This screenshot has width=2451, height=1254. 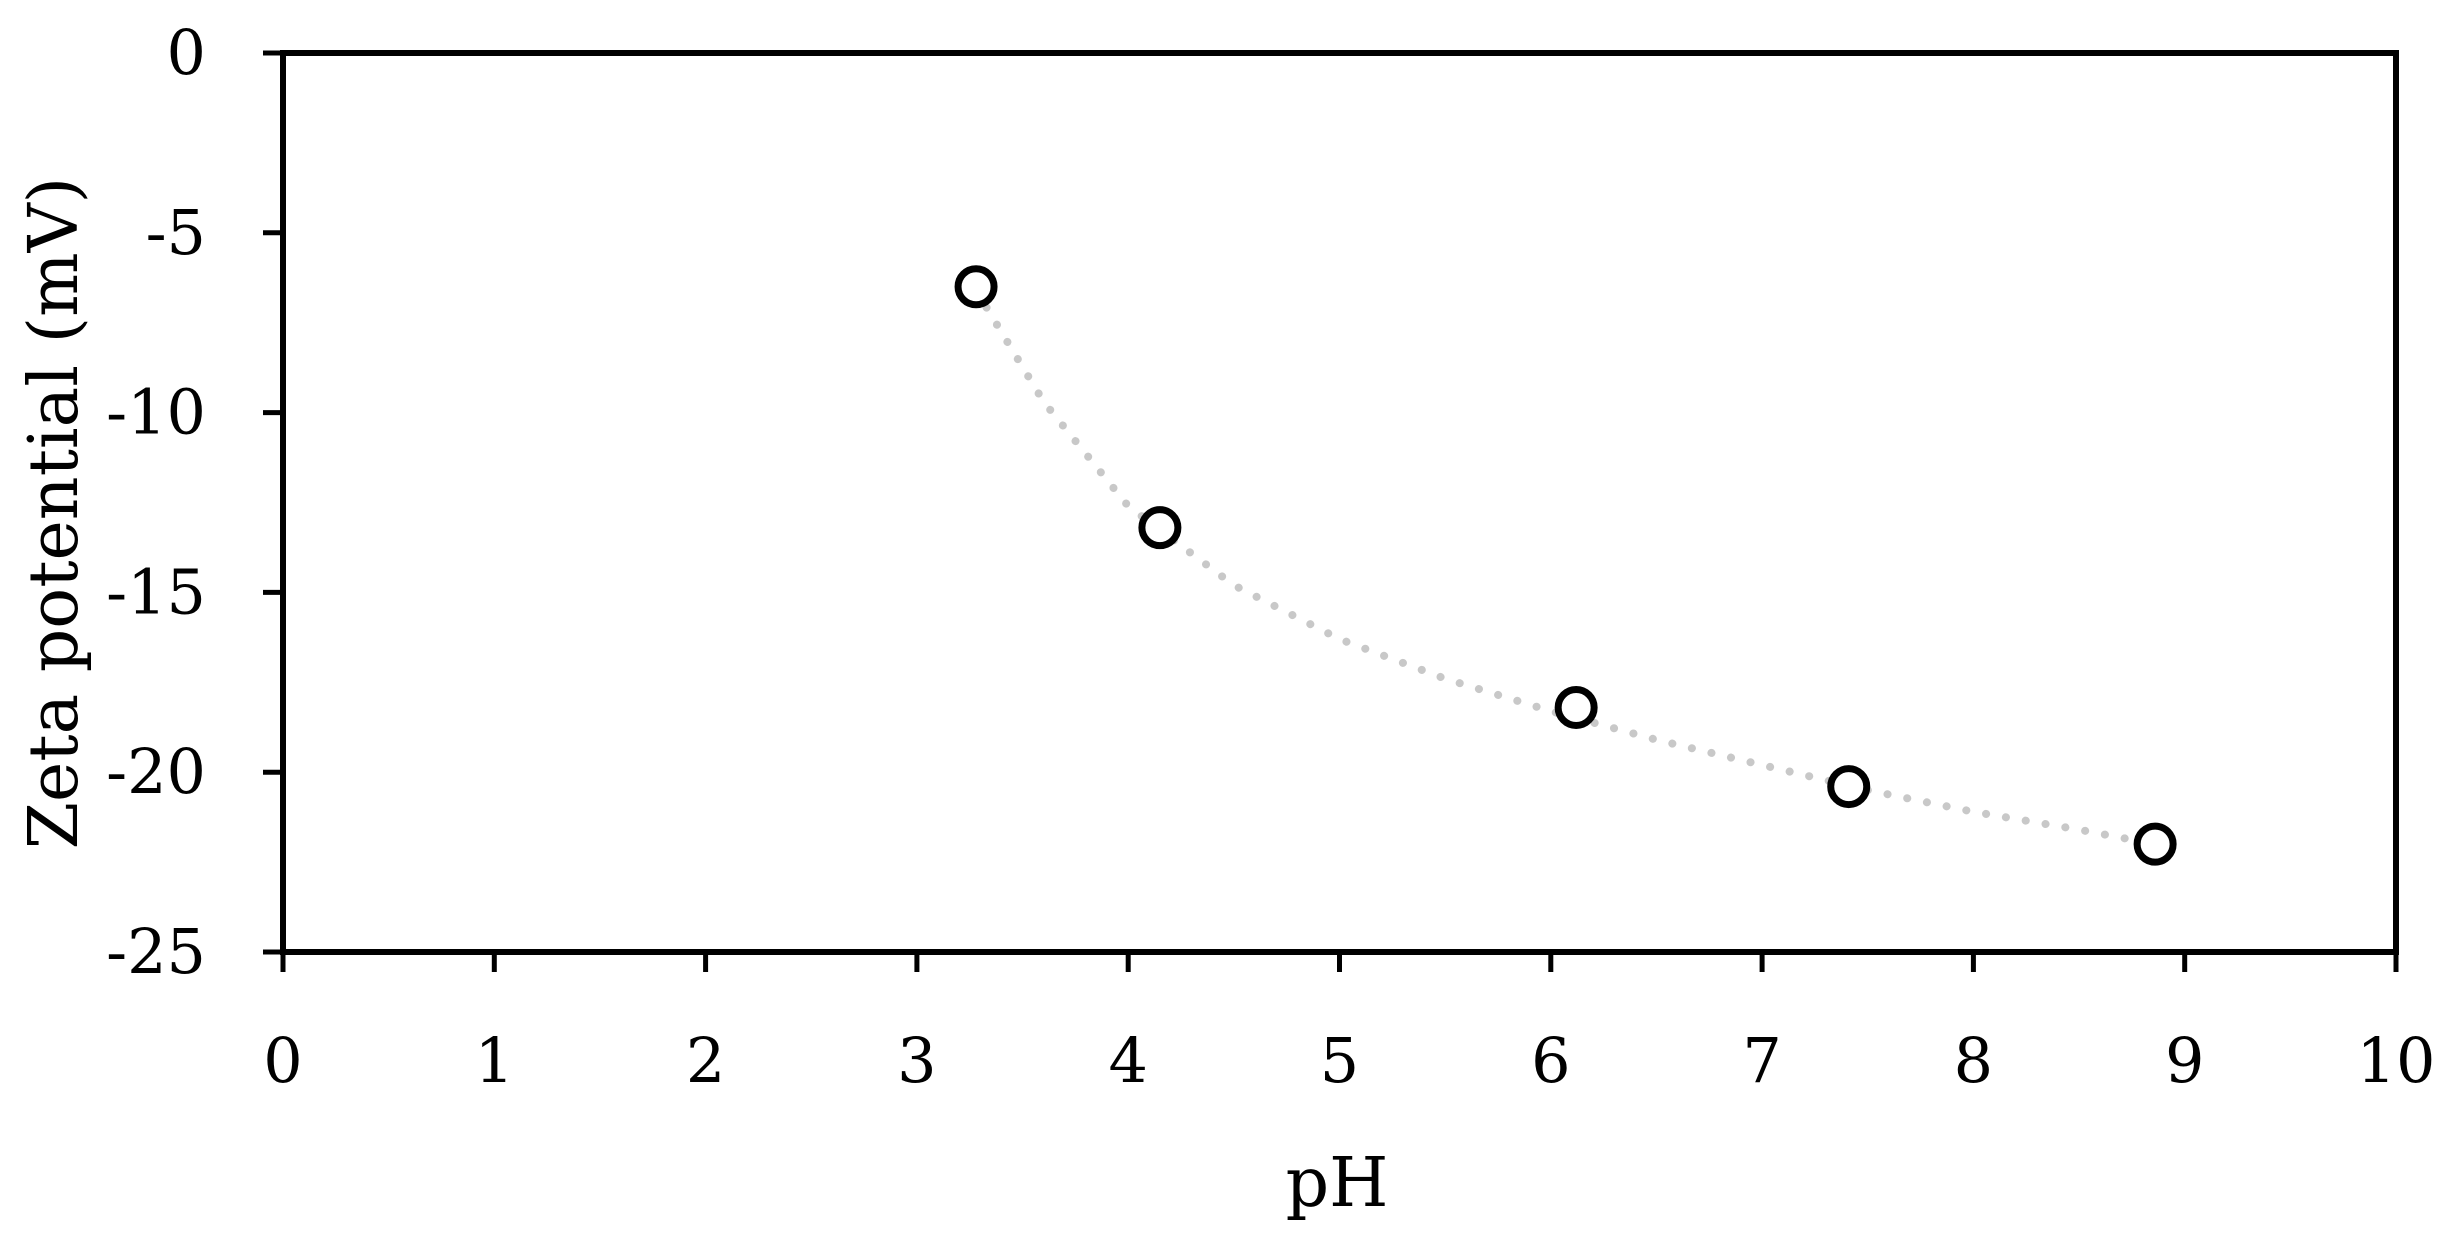 I want to click on y-tick-label: -10, so click(x=156, y=412).